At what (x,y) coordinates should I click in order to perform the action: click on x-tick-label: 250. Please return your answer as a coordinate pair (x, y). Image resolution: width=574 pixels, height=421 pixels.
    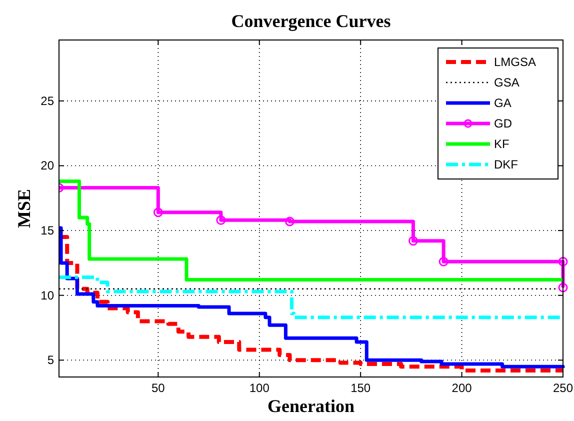
    Looking at the image, I should click on (563, 388).